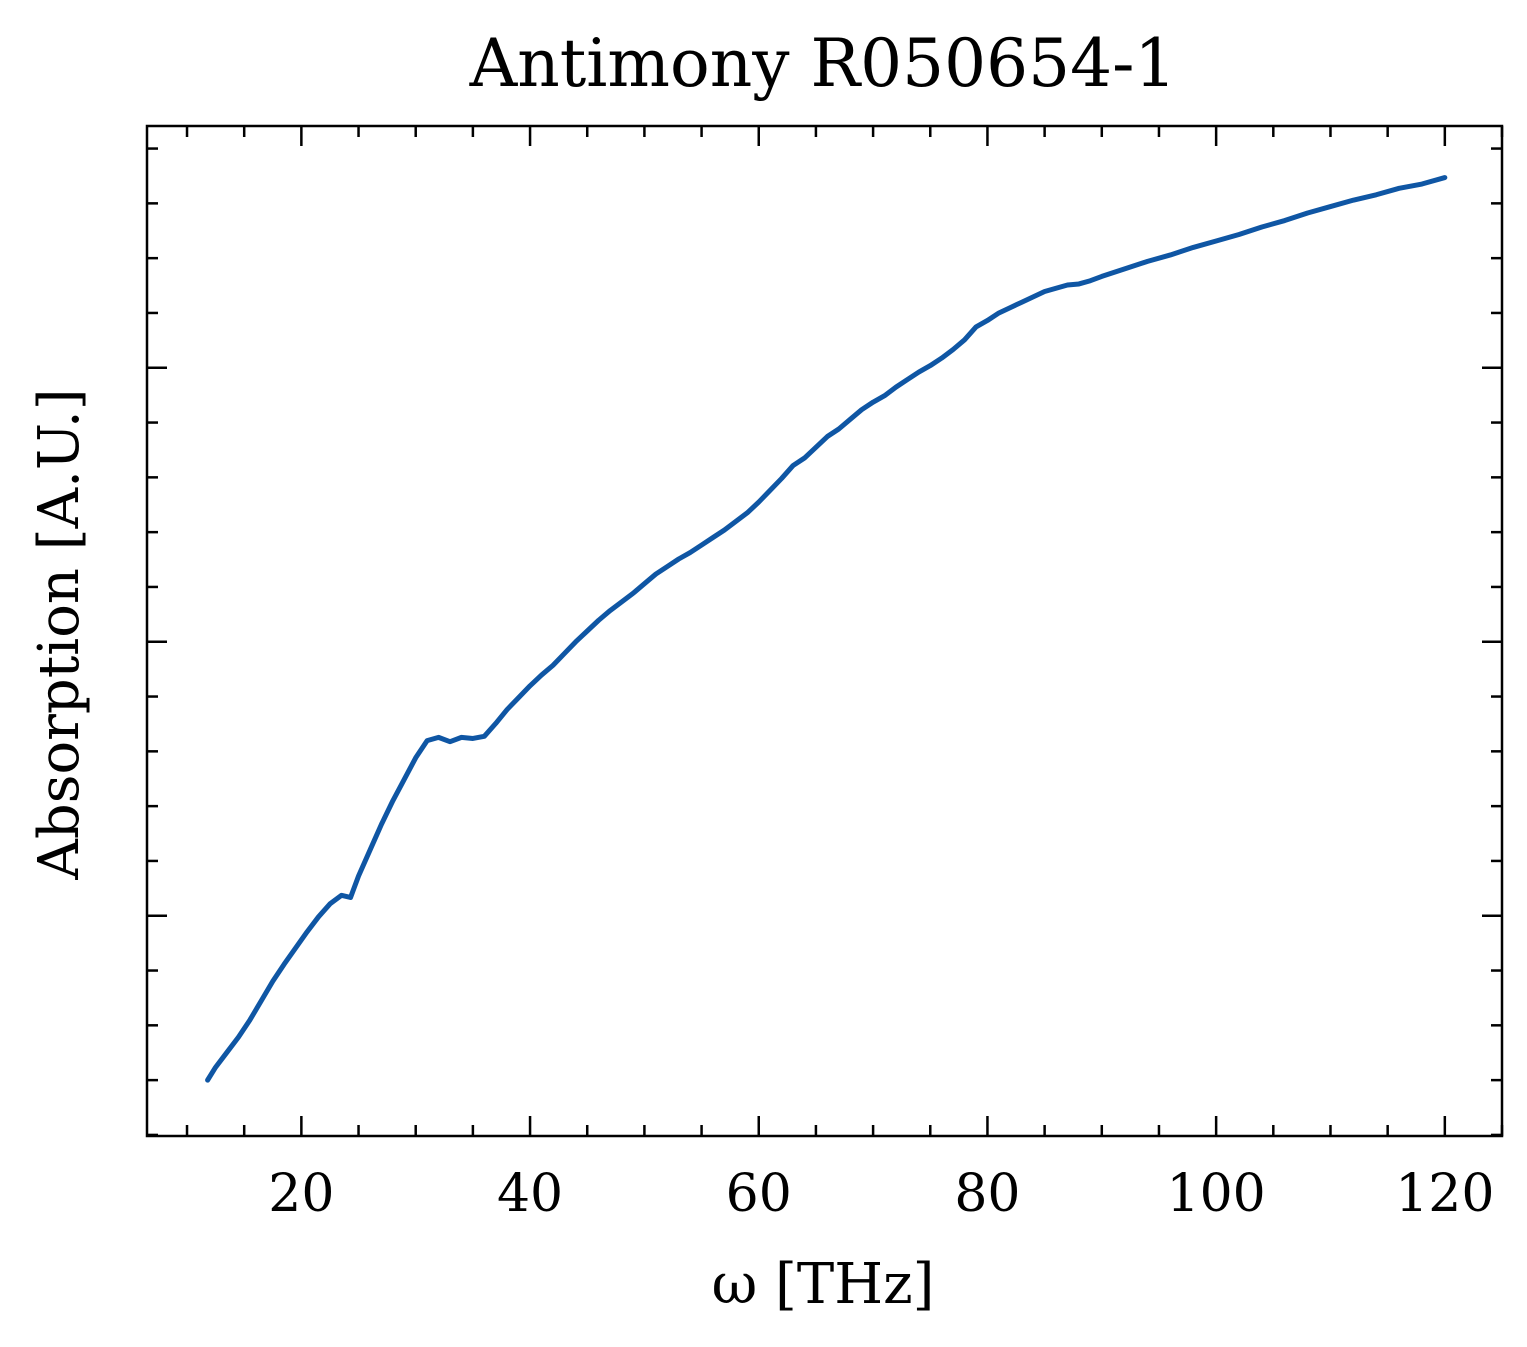 This screenshot has width=1527, height=1347. I want to click on x-tick-label: 60, so click(759, 1194).